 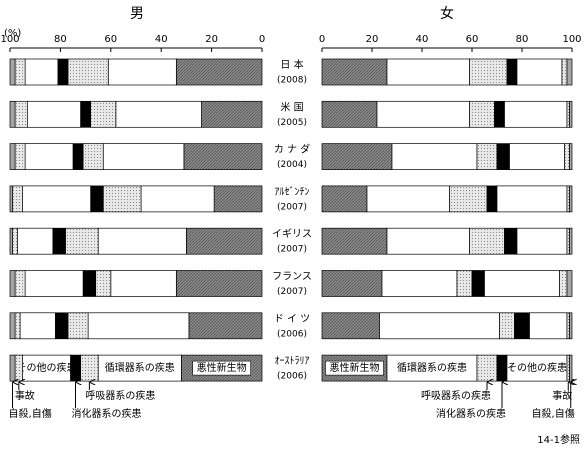 What do you see at coordinates (291, 106) in the screenshot?
I see `category-label: 米 国` at bounding box center [291, 106].